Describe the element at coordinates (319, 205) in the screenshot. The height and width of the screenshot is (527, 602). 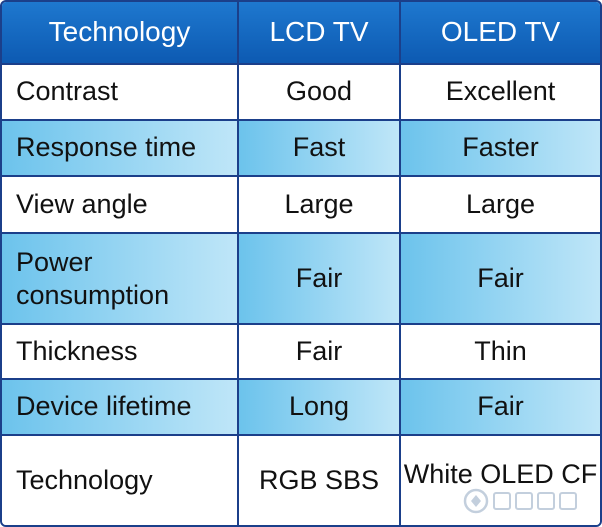
I see `lcd-value: Large` at that location.